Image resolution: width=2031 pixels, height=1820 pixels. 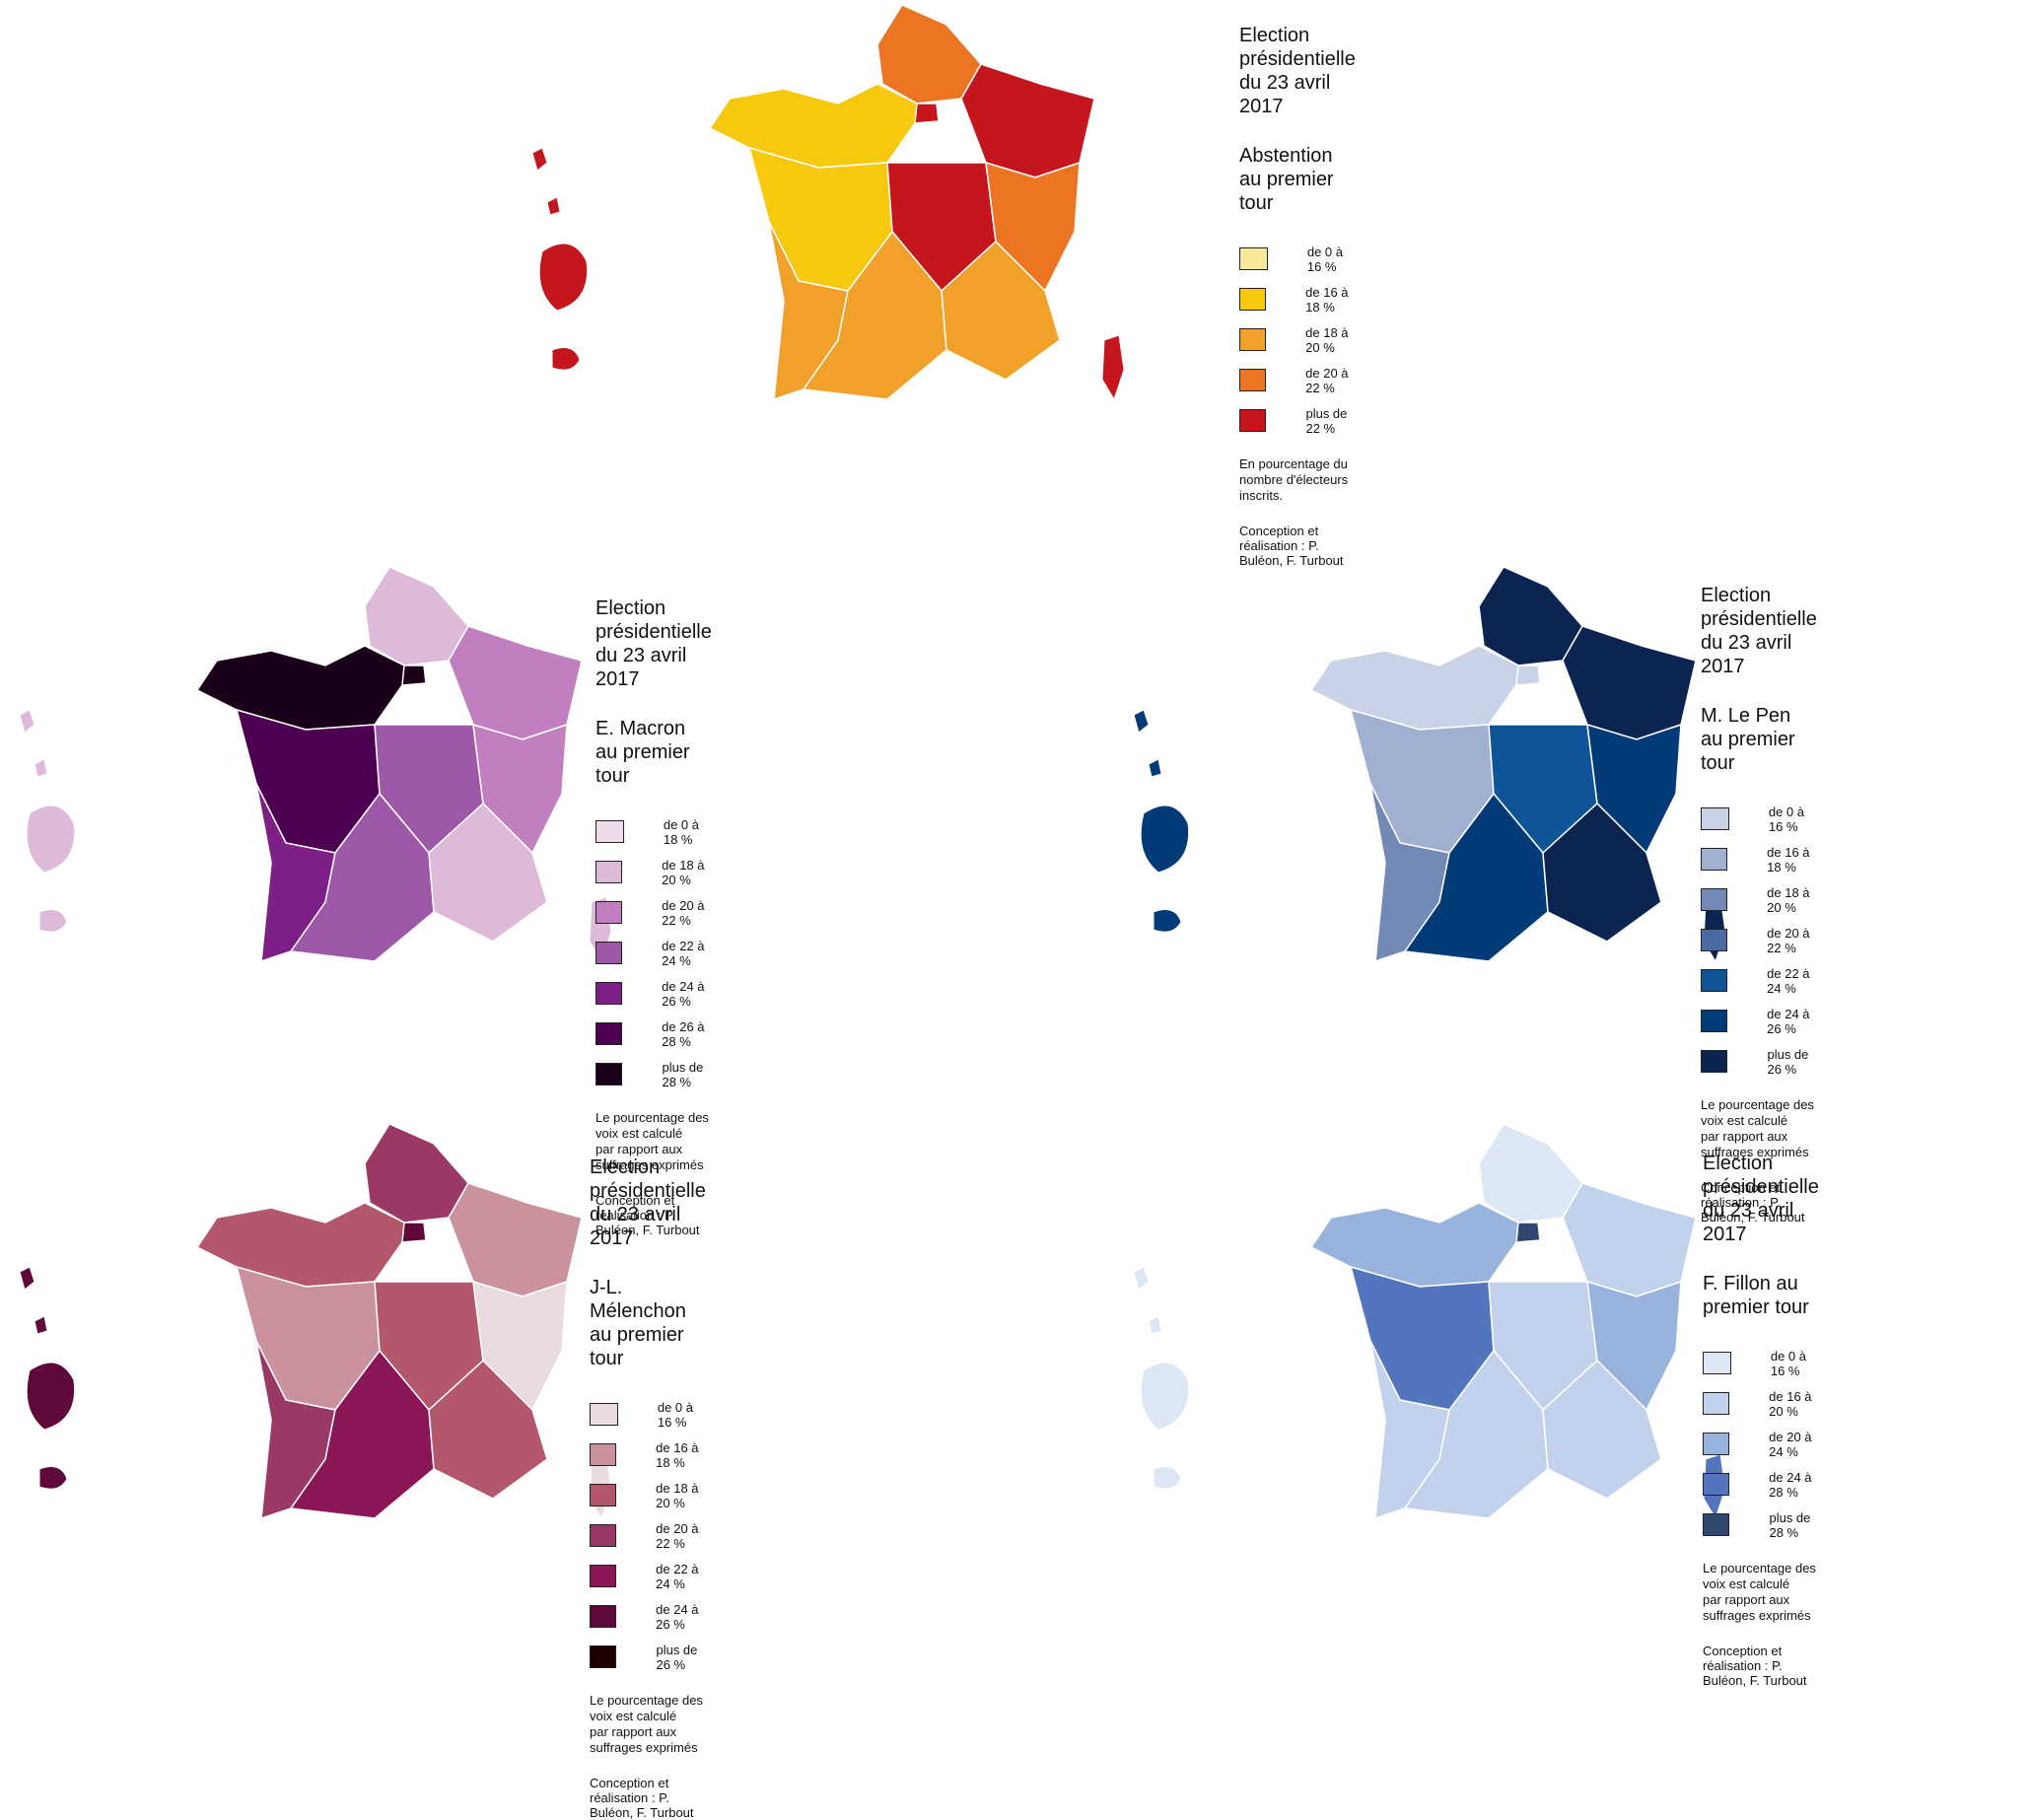 I want to click on legend-item: de 16 à 18 %, so click(x=1297, y=299).